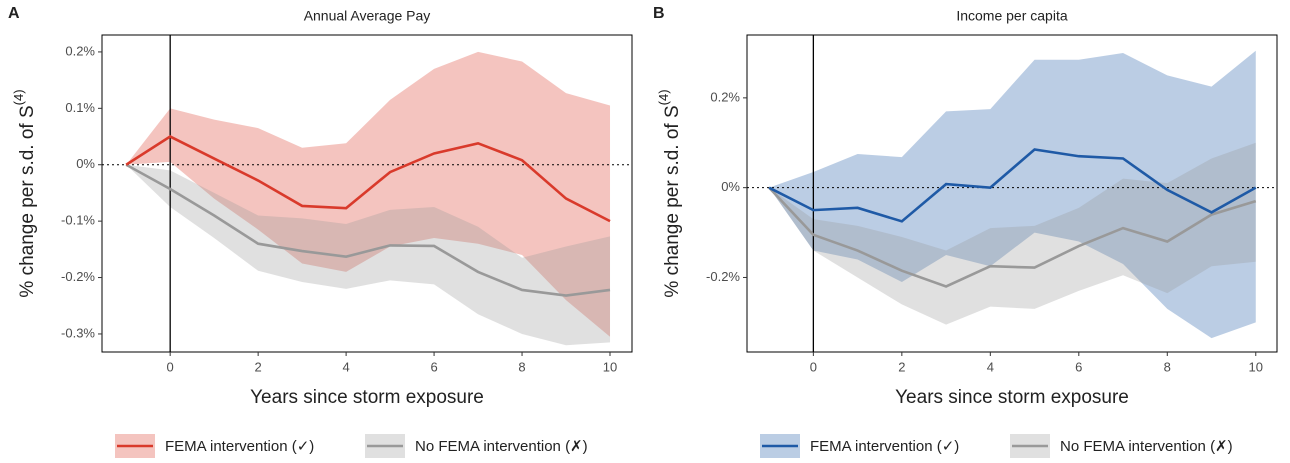 This screenshot has height=463, width=1290. What do you see at coordinates (78, 220) in the screenshot?
I see `y-tick-label: -0.1%` at bounding box center [78, 220].